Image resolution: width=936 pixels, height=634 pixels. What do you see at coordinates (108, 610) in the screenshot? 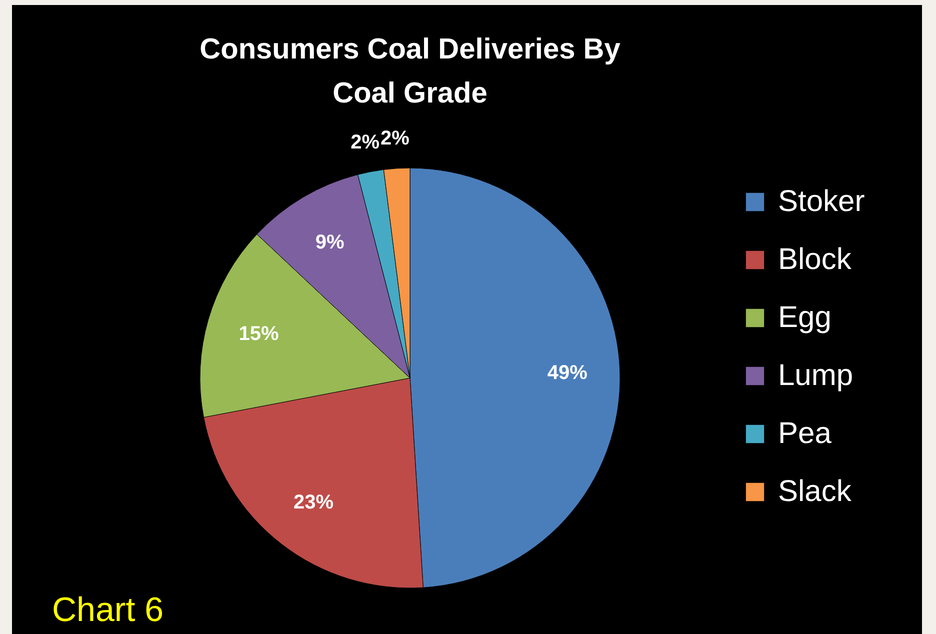
I see `caption: Chart 6` at bounding box center [108, 610].